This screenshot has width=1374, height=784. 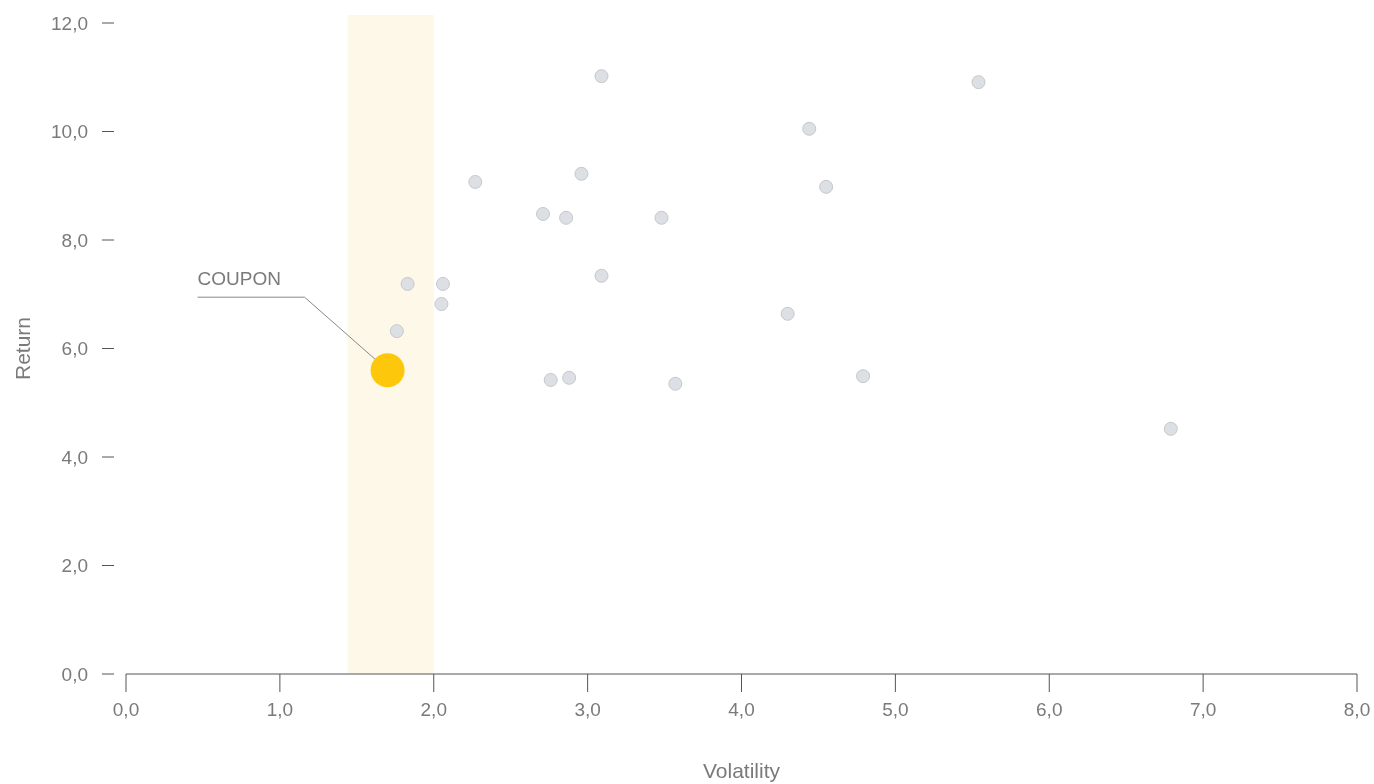 I want to click on y-tick-label: 2,0, so click(x=74, y=566).